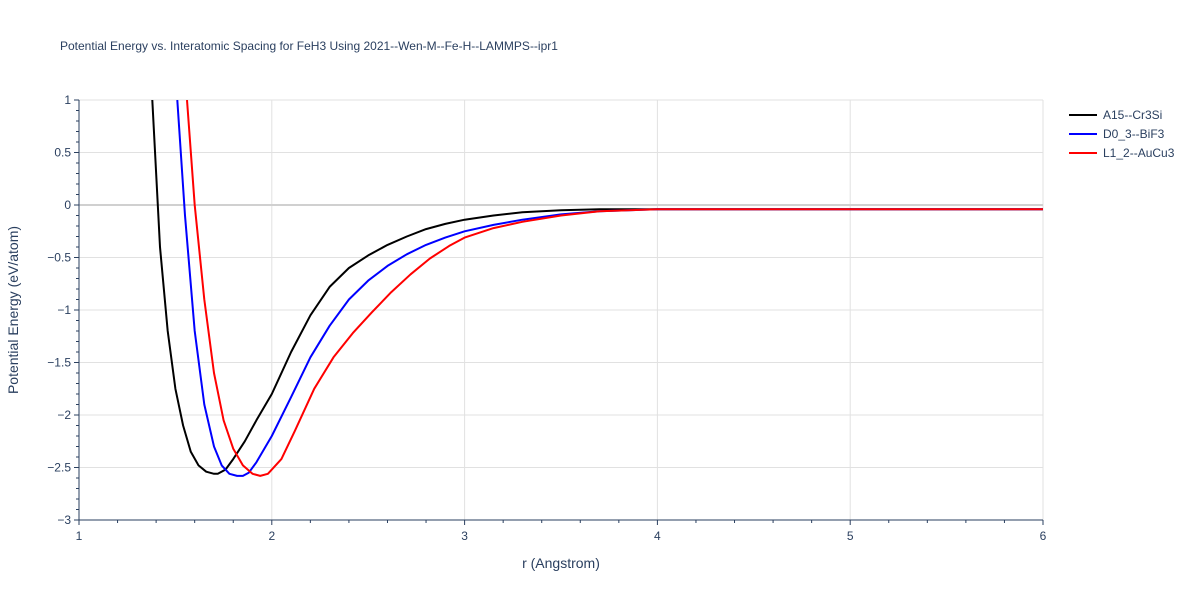  Describe the element at coordinates (59, 468) in the screenshot. I see `y-tick-label: −2.5` at that location.